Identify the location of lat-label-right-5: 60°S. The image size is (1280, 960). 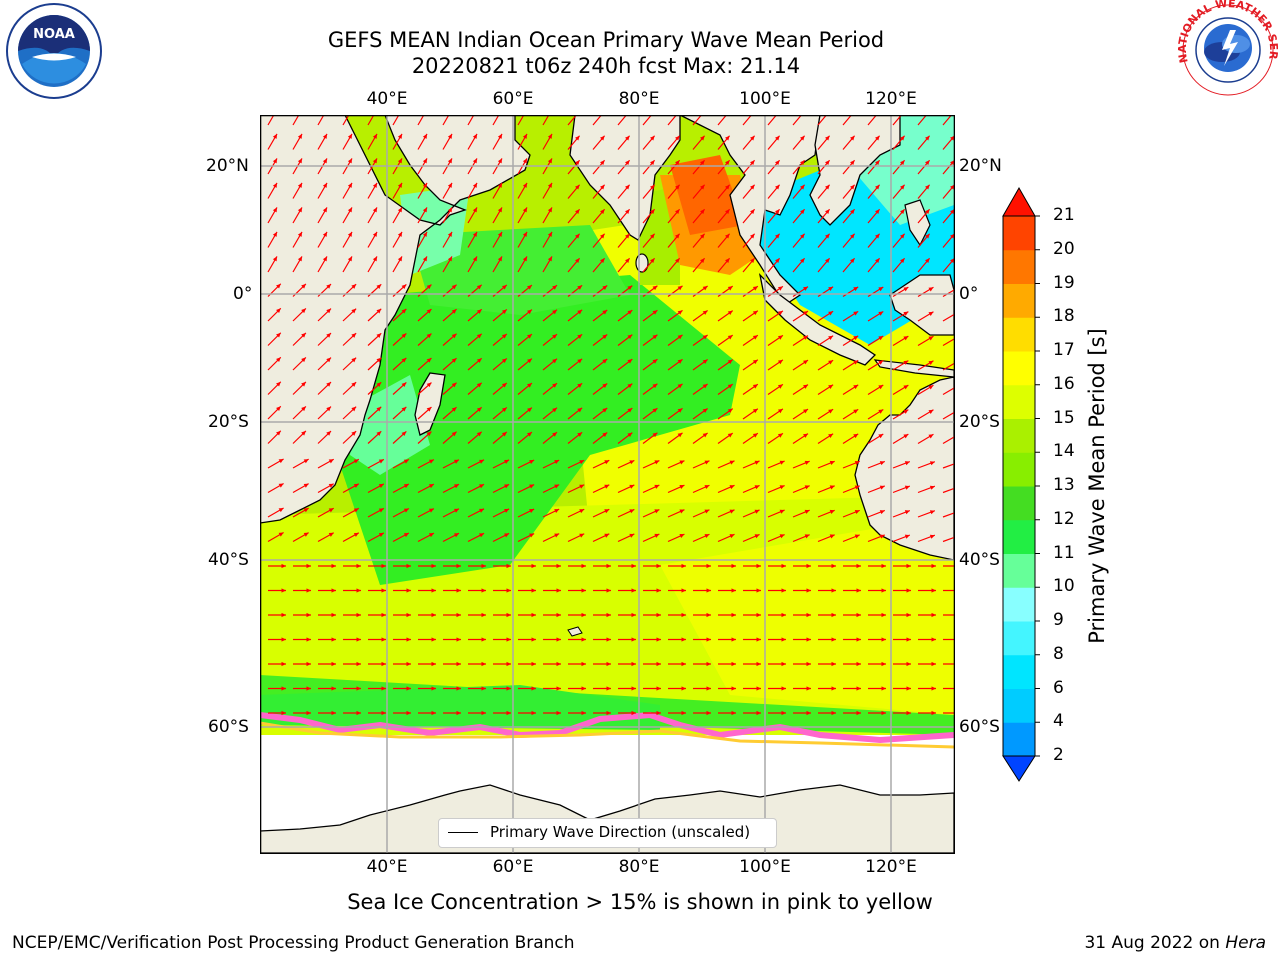
(979, 727).